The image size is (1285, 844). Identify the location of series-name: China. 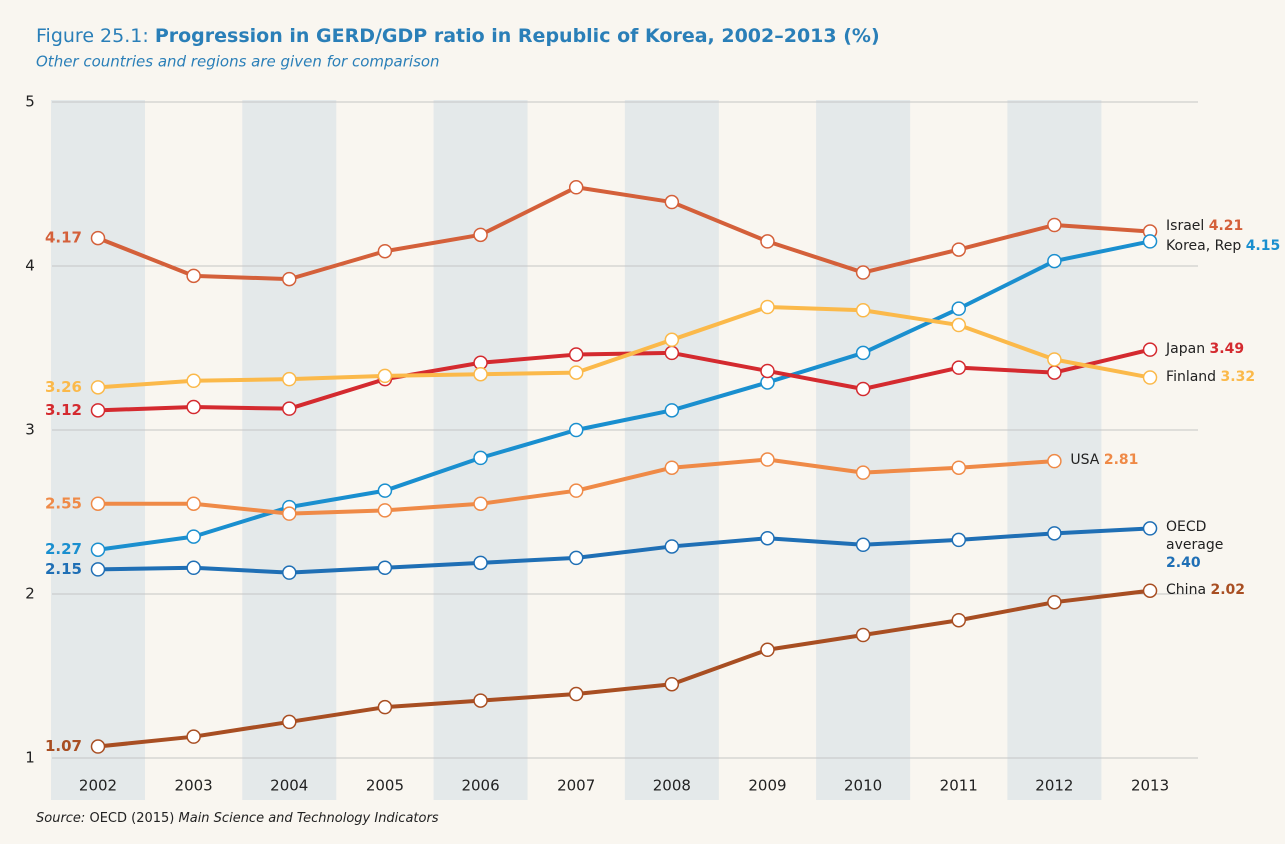
(1186, 589).